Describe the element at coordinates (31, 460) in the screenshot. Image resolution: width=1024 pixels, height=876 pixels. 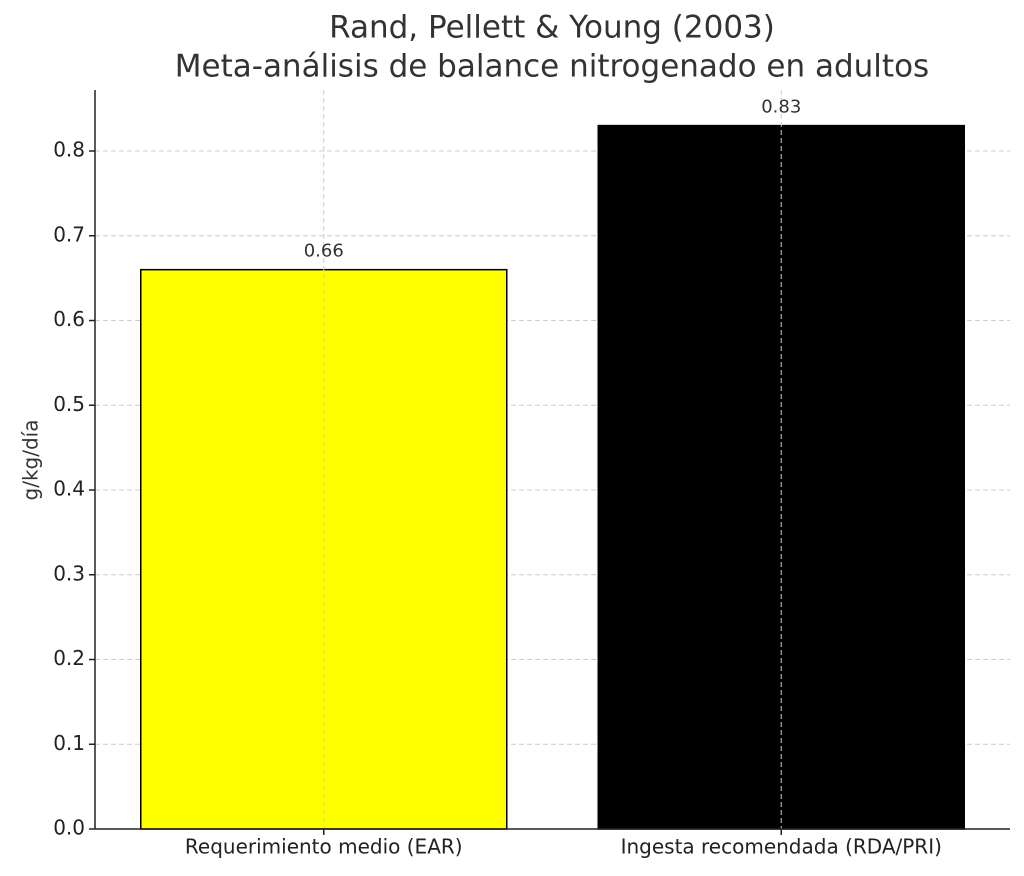
I see `y-axis-label: g/kg/día` at that location.